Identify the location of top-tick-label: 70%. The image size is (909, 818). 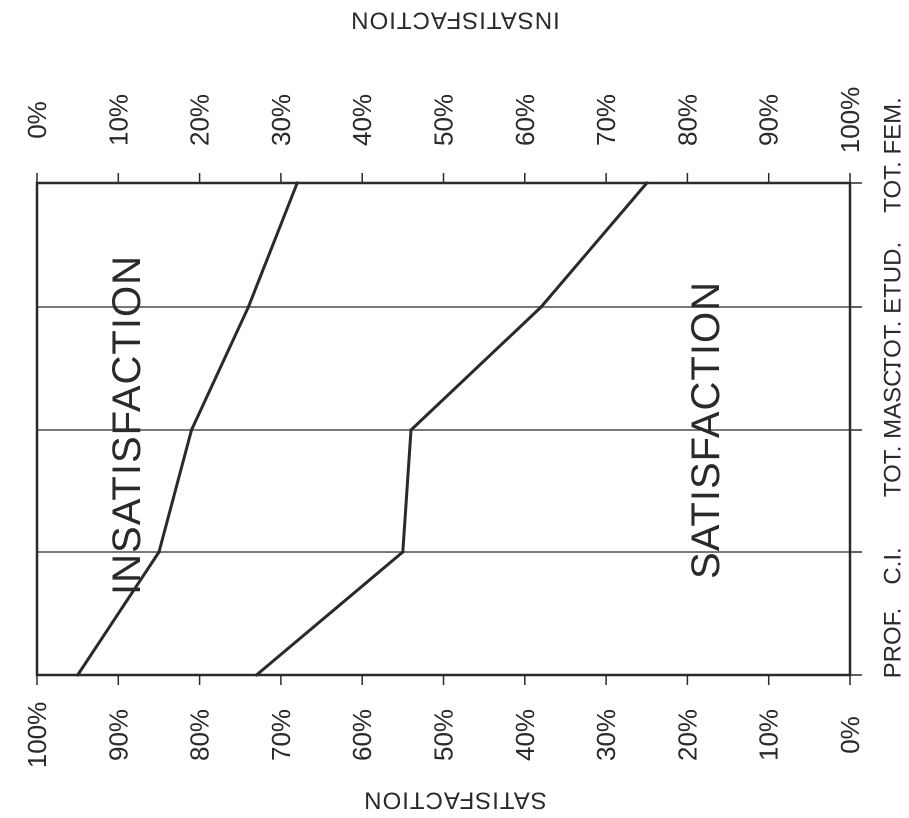
(606, 120).